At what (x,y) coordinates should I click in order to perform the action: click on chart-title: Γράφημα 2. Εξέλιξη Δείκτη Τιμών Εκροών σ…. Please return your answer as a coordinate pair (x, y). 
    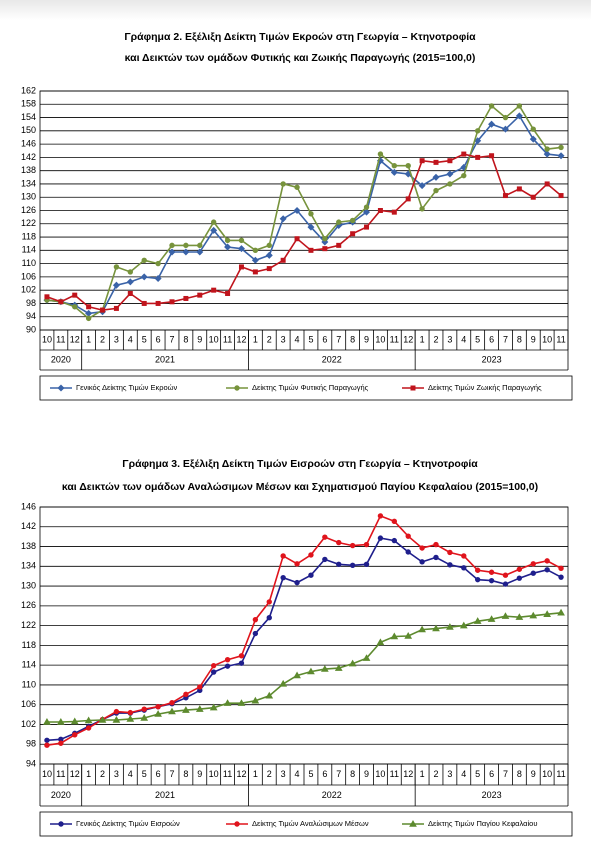
    Looking at the image, I should click on (300, 37).